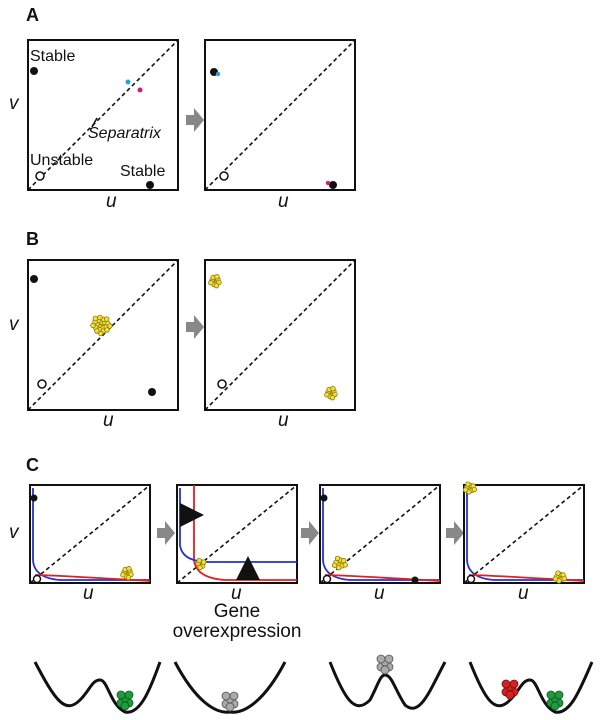 This screenshot has height=720, width=602. What do you see at coordinates (340, 683) in the screenshot?
I see `cells` at bounding box center [340, 683].